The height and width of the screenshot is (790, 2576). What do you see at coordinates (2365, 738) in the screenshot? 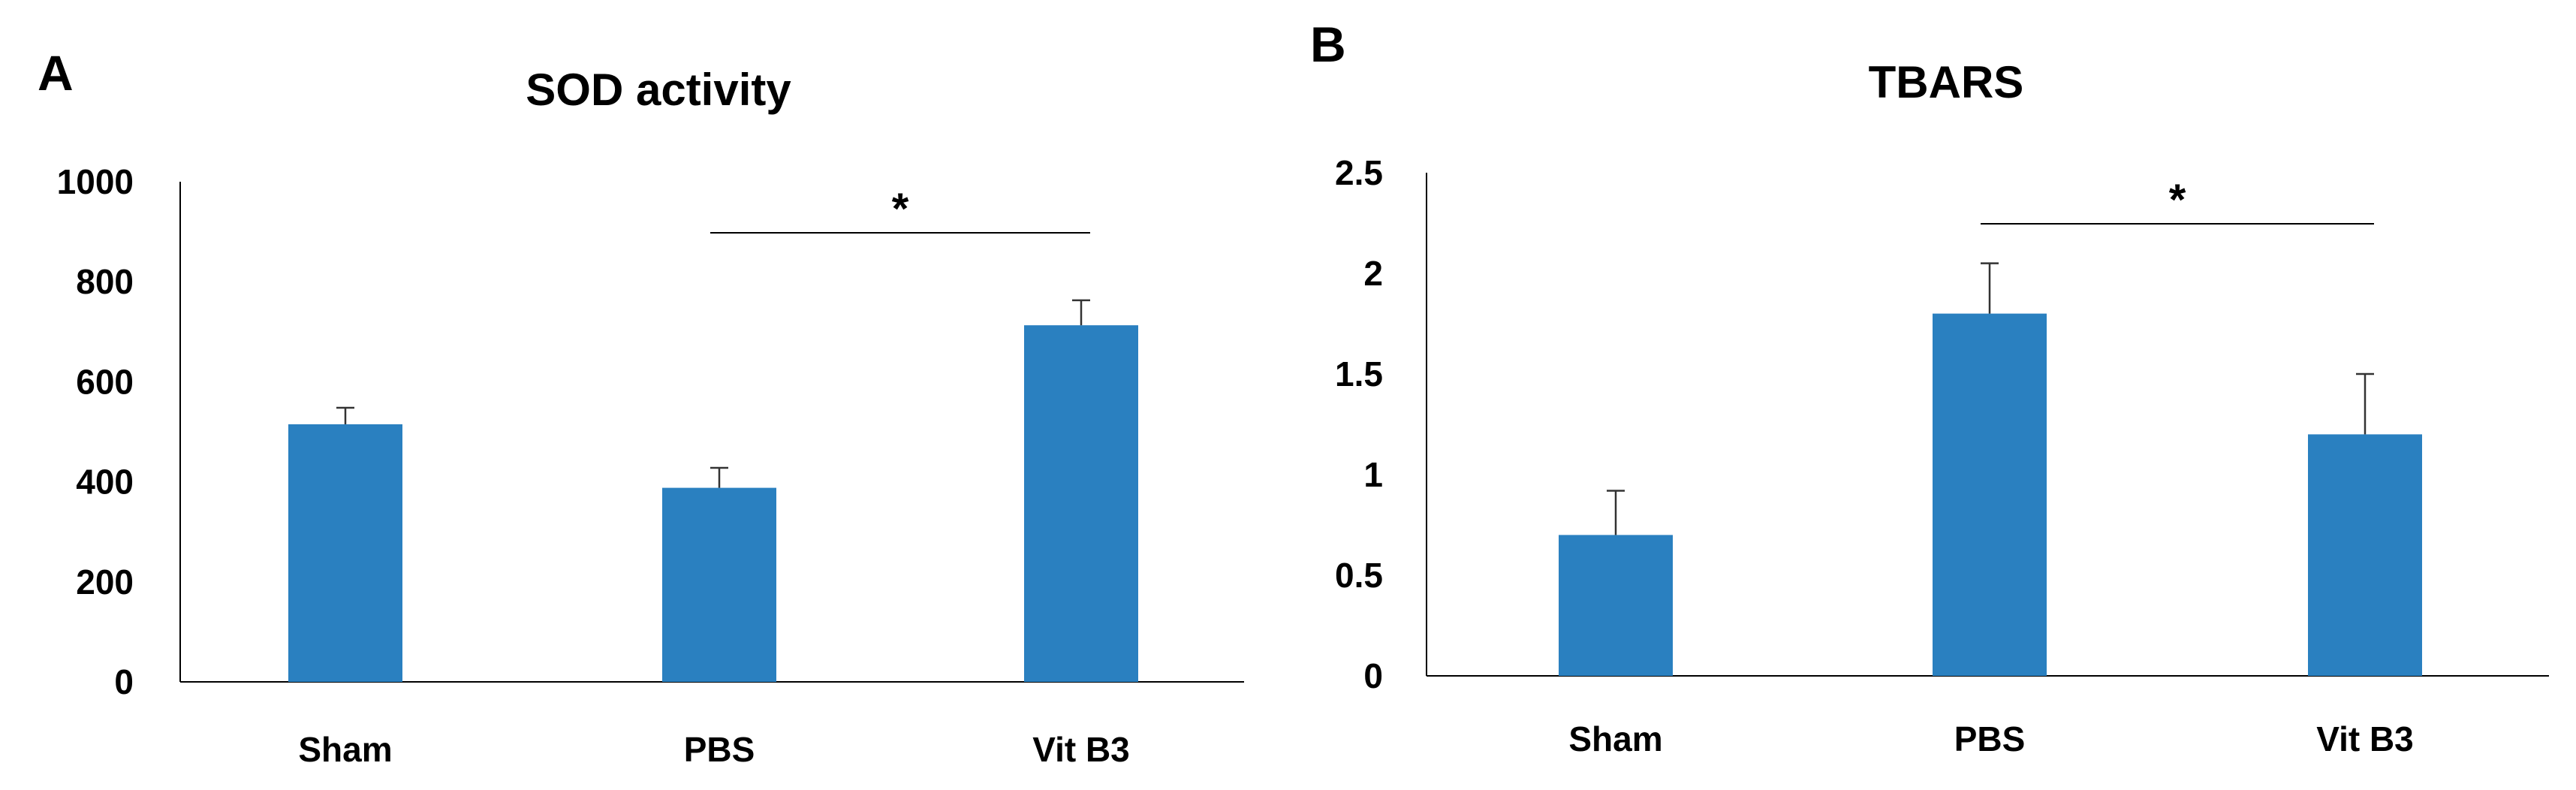
I see `category-label-tbars-vit-b3: Vit B3` at bounding box center [2365, 738].